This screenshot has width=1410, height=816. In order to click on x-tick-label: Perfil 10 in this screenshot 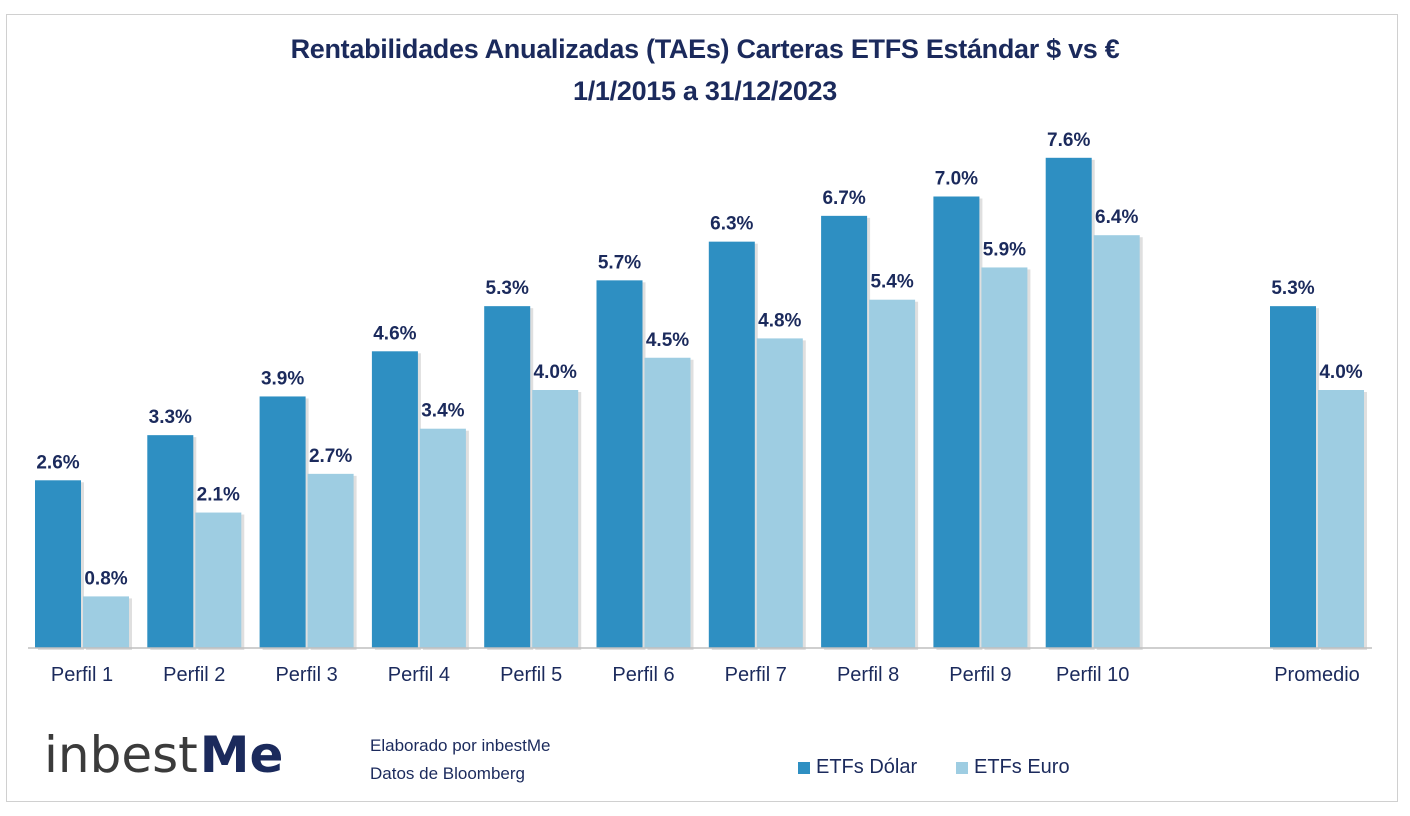, I will do `click(1092, 675)`.